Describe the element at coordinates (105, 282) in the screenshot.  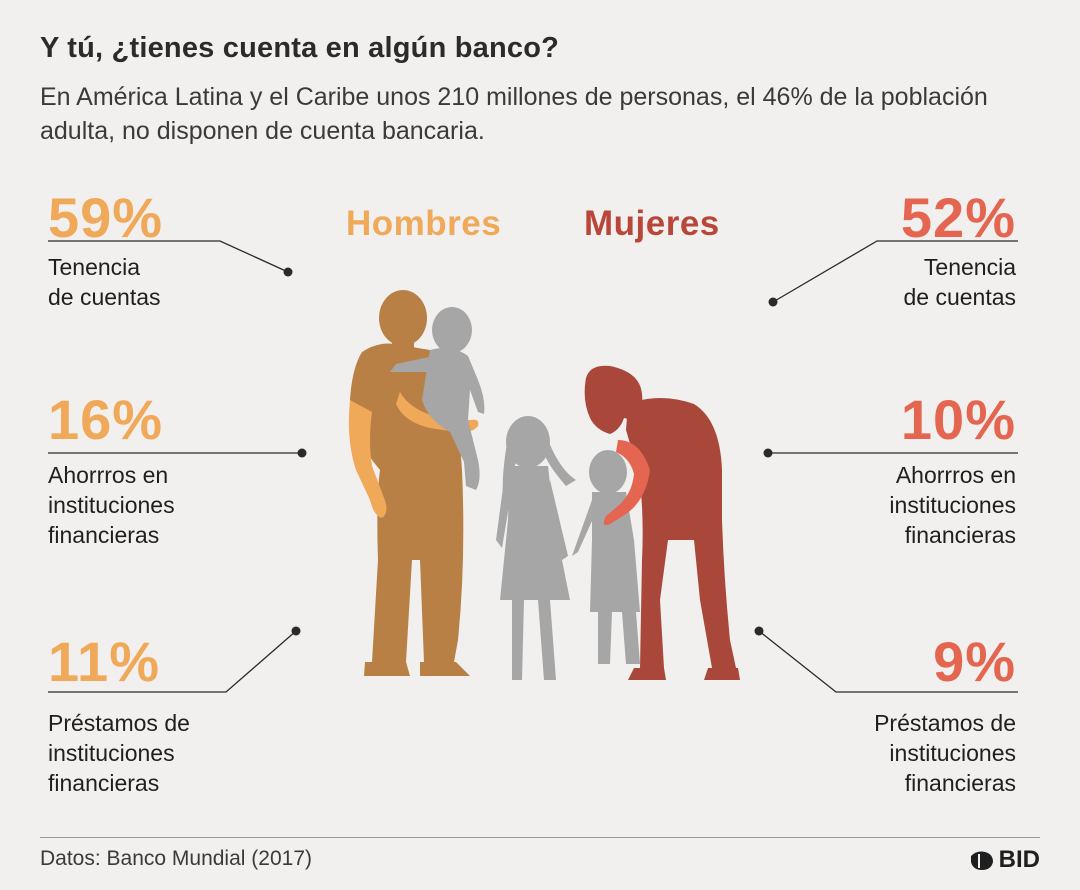
I see `men-accounts-label: Tenencia de cuentas` at that location.